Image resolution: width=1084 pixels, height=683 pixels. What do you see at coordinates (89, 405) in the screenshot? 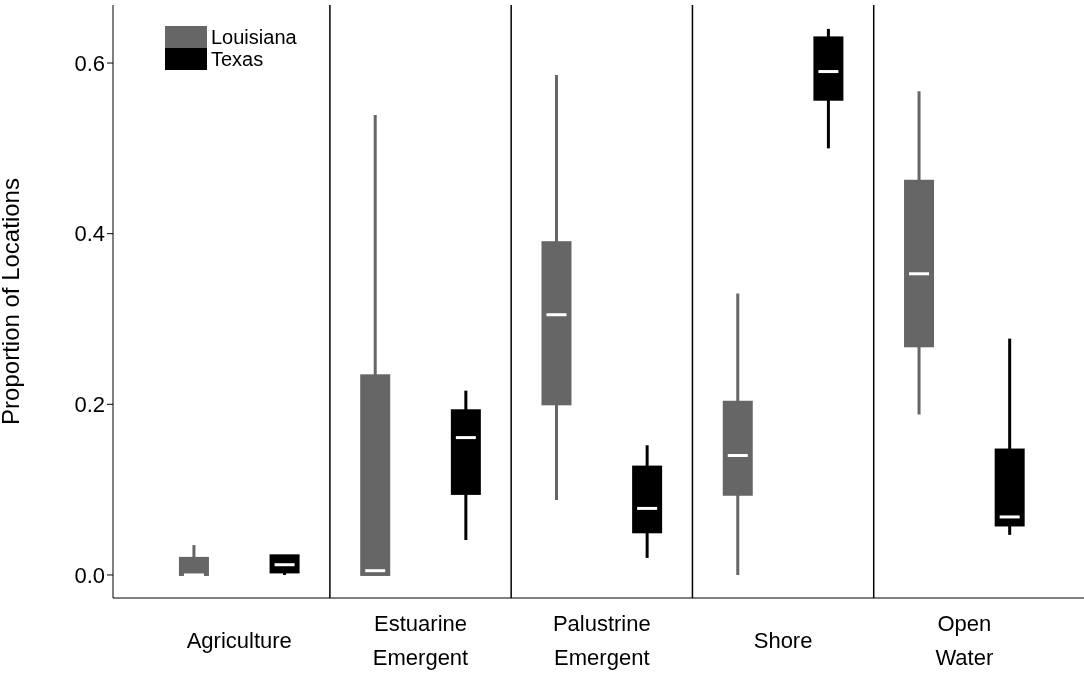
I see `y-tick-label: 0.2` at bounding box center [89, 405].